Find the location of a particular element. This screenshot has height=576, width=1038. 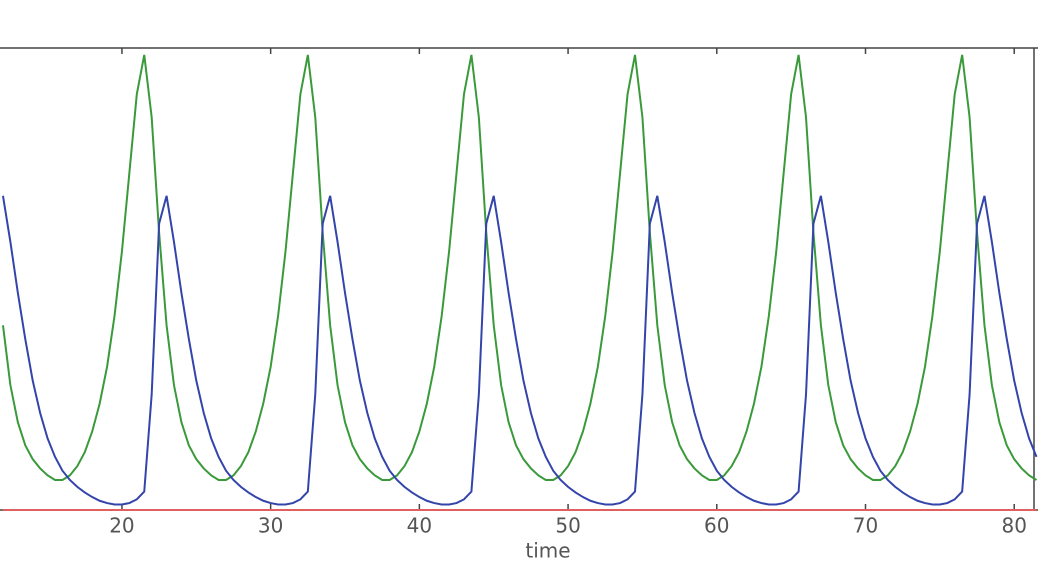

x-axis-label: time is located at coordinates (547, 551).